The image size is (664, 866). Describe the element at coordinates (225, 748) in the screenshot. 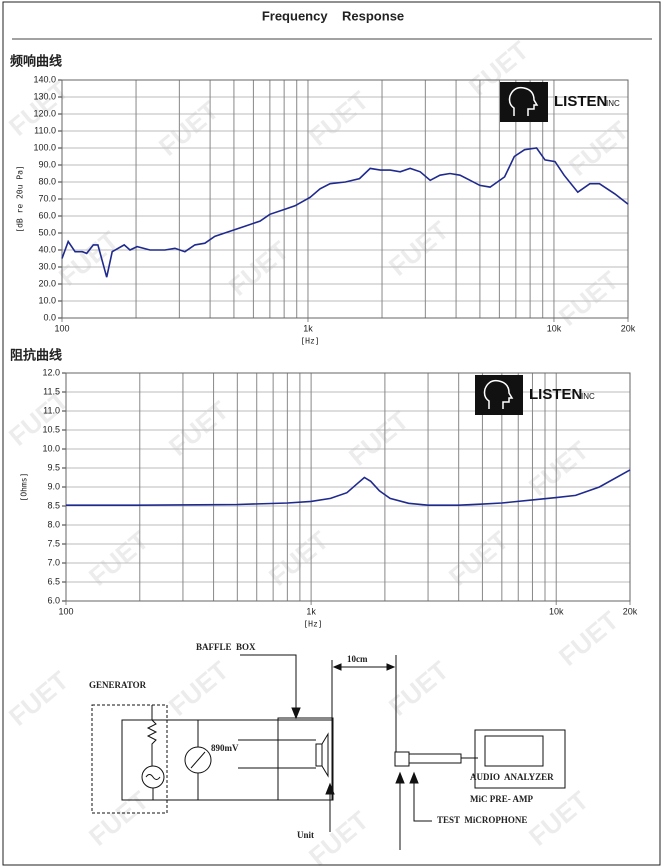

I see `diagram-label: 890mV` at that location.